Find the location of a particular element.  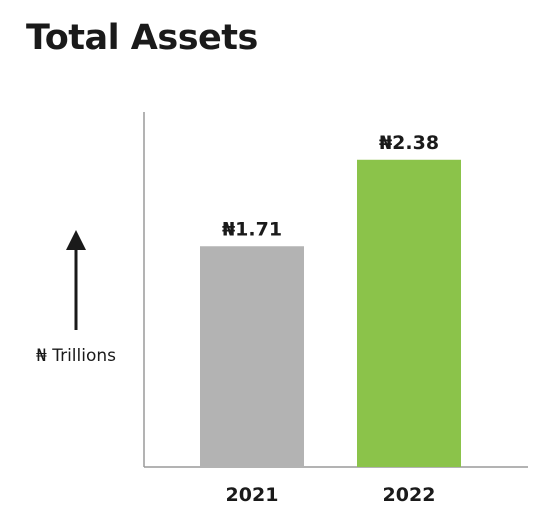

x-tick-label-2021: 2021 is located at coordinates (252, 495).